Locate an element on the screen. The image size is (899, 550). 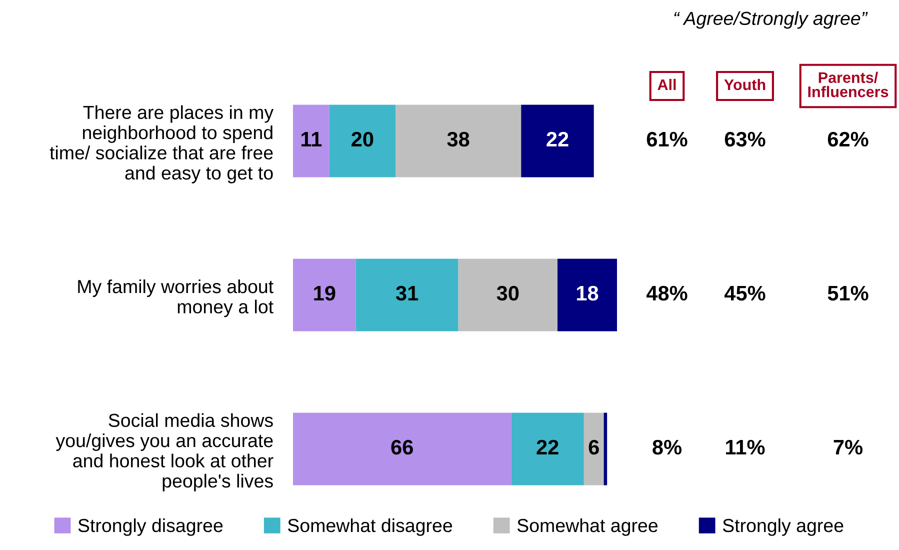
y-tick-label: My family worries about money a lot is located at coordinates (176, 298).